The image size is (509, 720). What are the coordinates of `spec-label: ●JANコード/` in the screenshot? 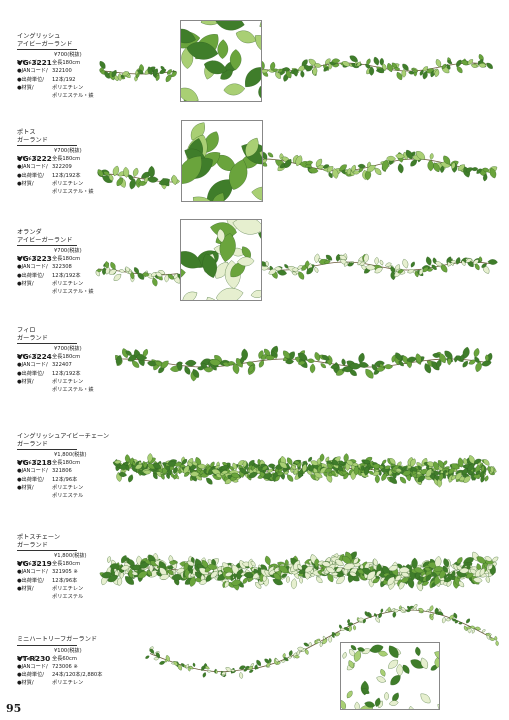 It's located at (32, 267).